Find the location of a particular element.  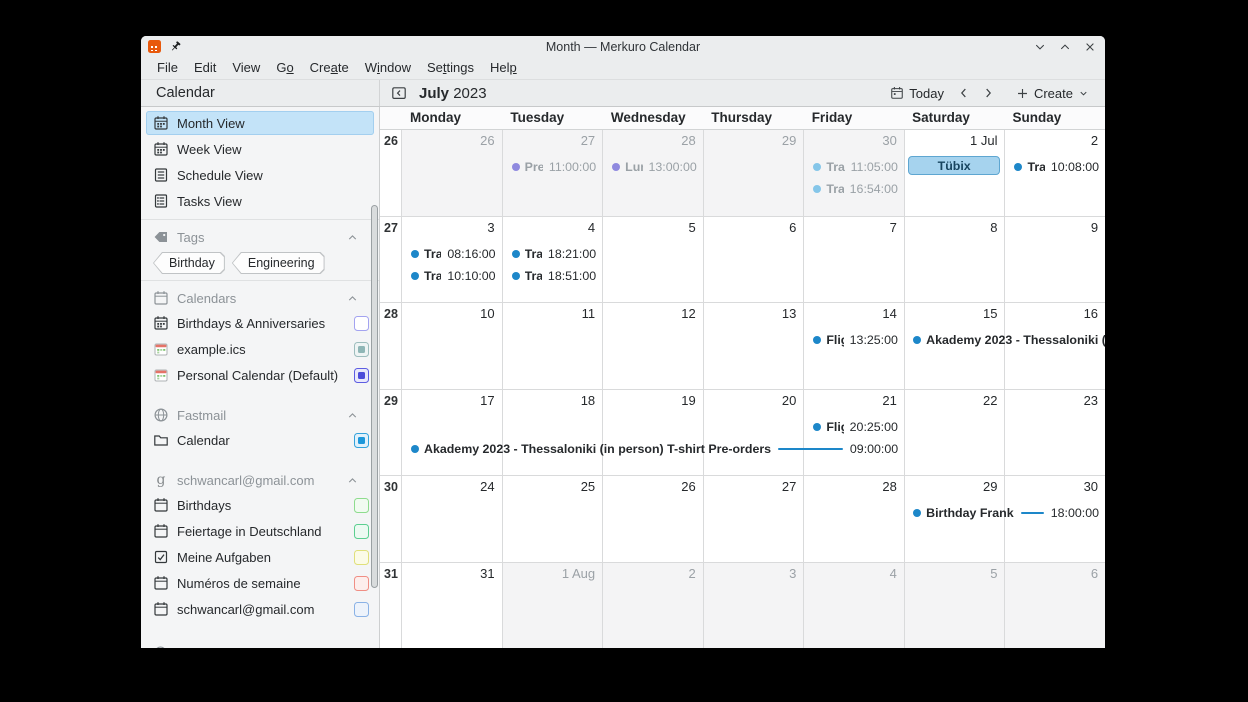

calendar-item-personal-calendar-default: Personal Calendar (Default) is located at coordinates (260, 375).